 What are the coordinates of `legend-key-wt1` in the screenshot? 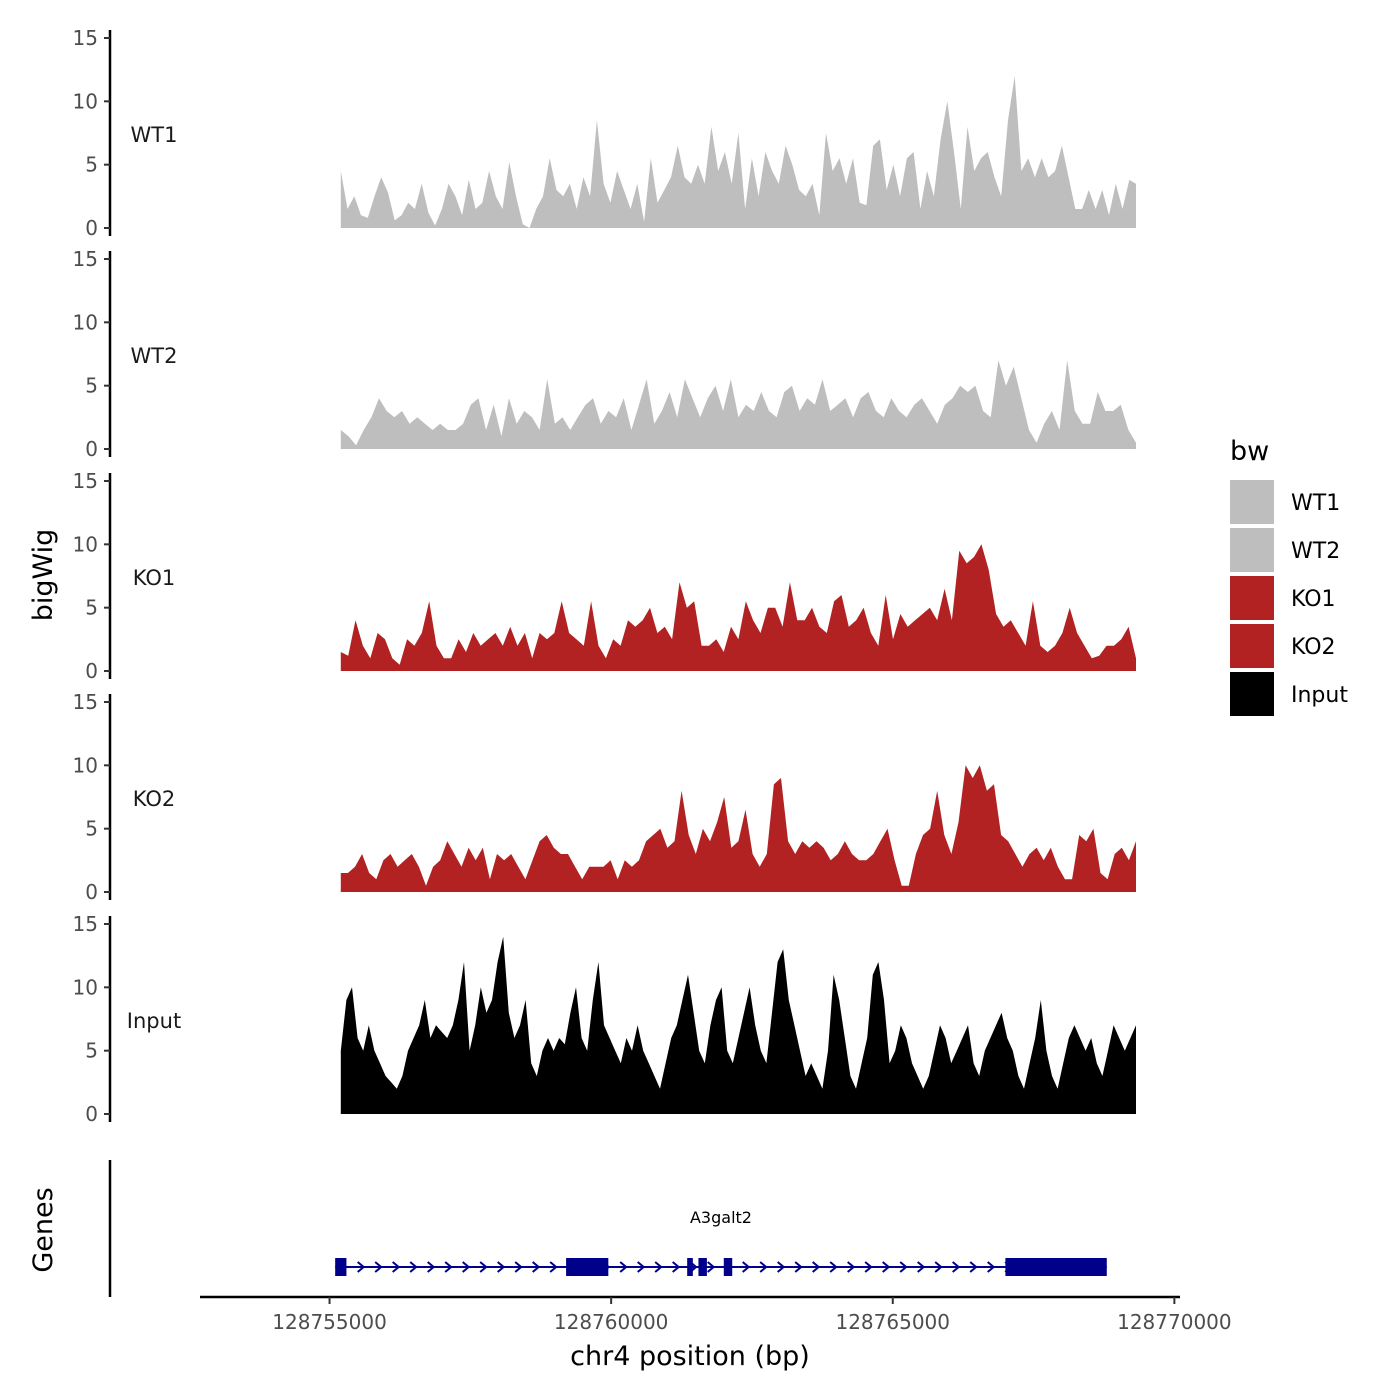 It's located at (1252, 502).